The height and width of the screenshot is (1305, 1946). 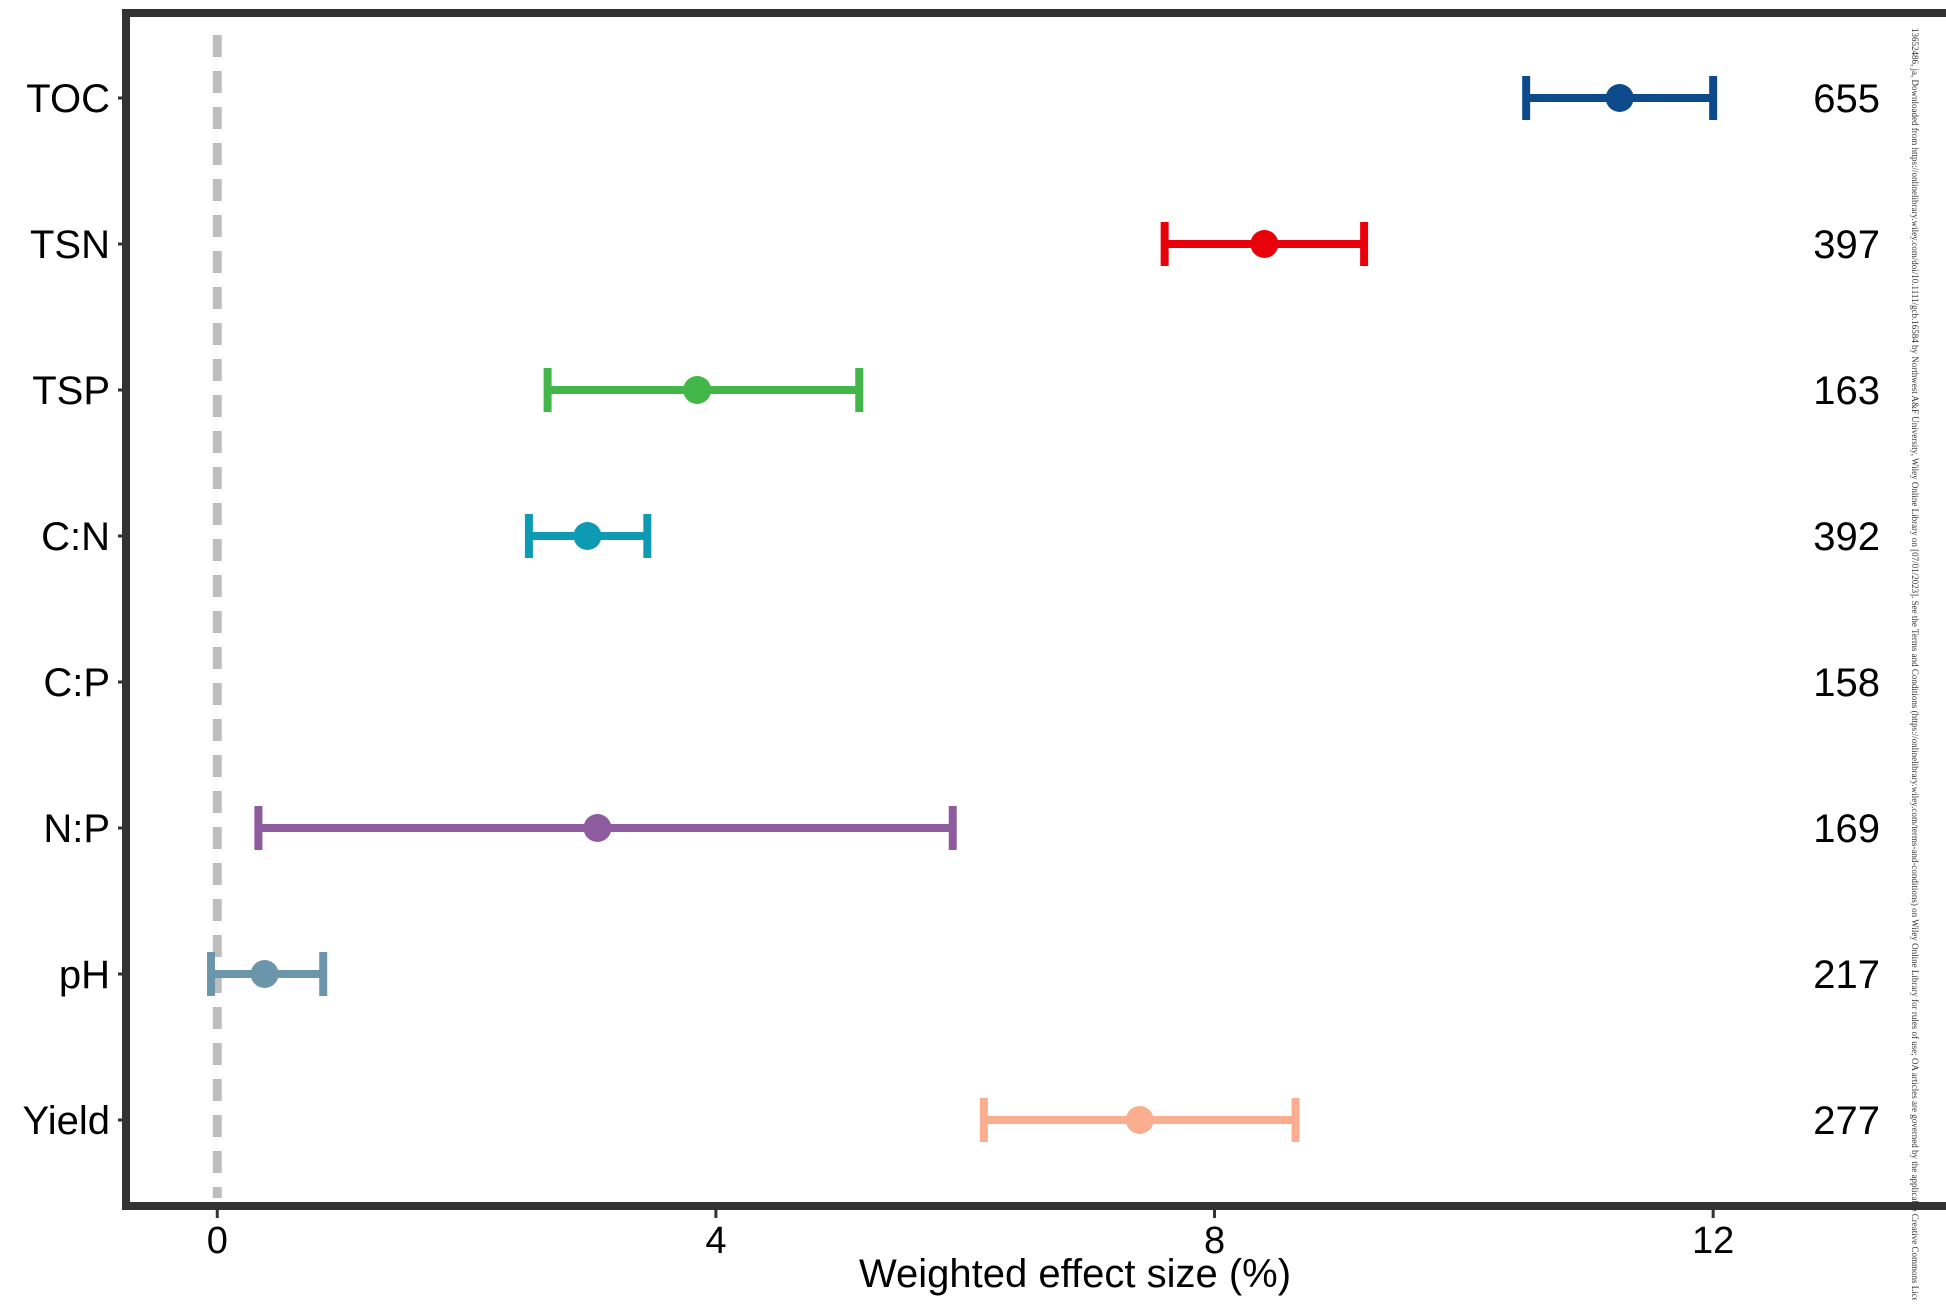 What do you see at coordinates (84, 975) in the screenshot?
I see `category-label-ph: pH` at bounding box center [84, 975].